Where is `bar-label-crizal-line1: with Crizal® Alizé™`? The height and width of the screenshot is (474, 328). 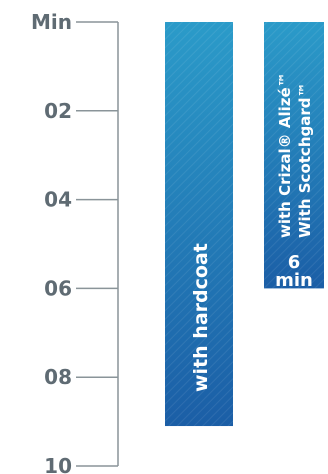 bar-label-crizal-line1: with Crizal® Alizé™ is located at coordinates (285, 155).